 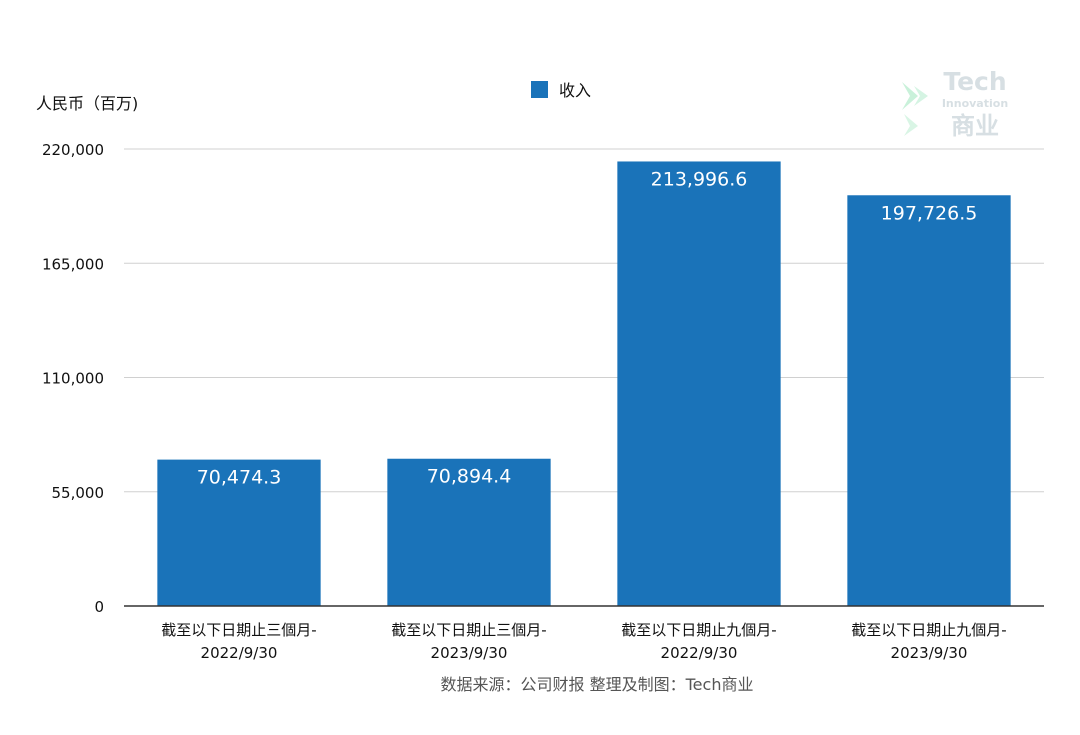 I want to click on y-axis-ticks: 0 55,000 110,000 165,000 220,000, so click(x=73, y=378).